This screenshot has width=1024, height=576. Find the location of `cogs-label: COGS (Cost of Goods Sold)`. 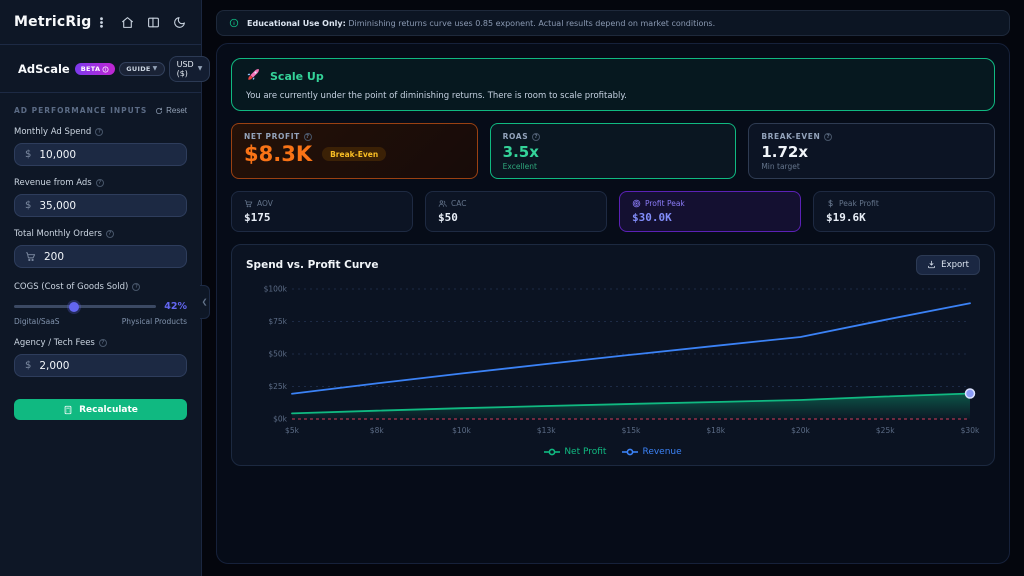

cogs-label: COGS (Cost of Goods Sold) is located at coordinates (71, 287).